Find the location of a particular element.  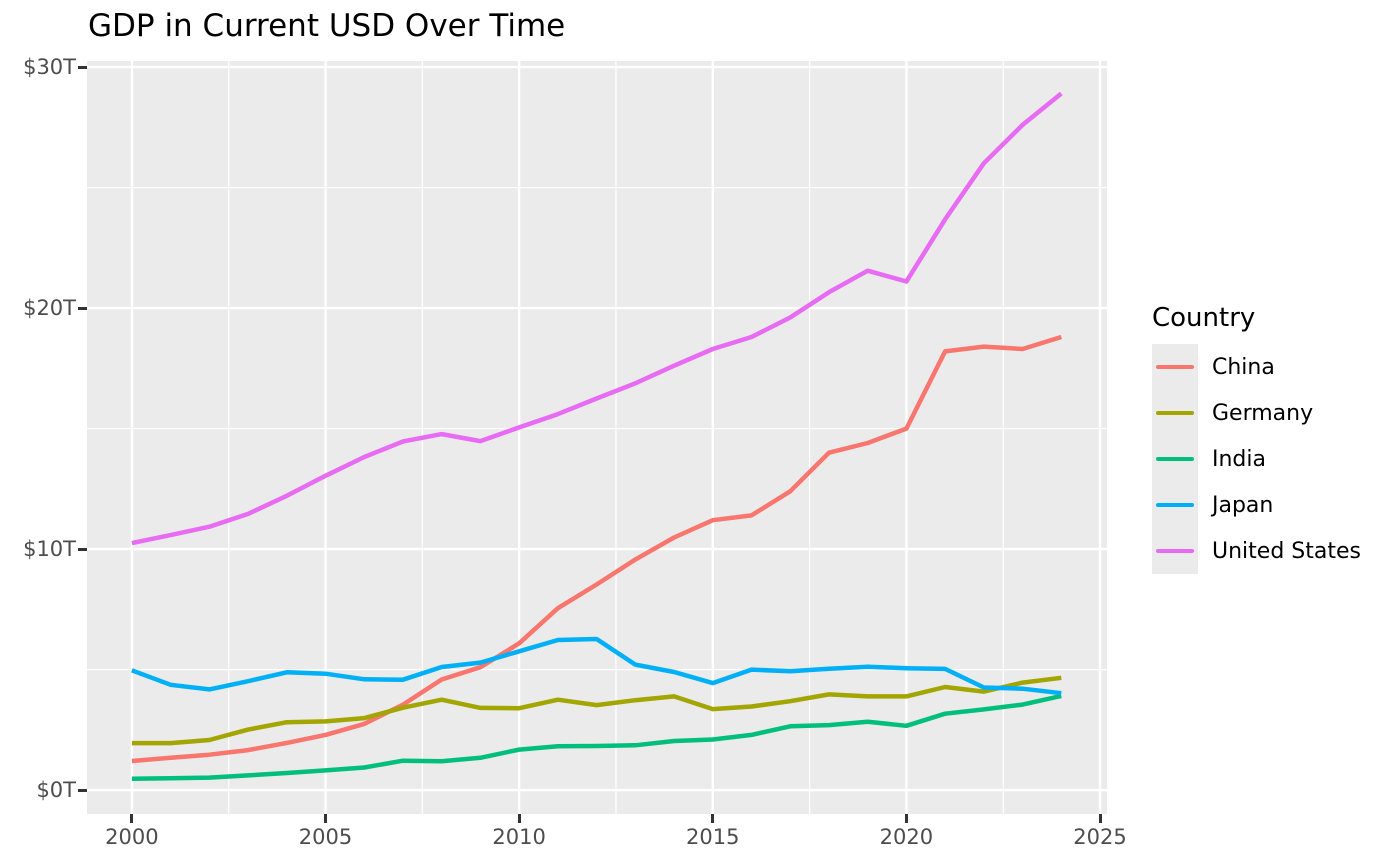

legend-entry-india: India is located at coordinates (1256, 459).